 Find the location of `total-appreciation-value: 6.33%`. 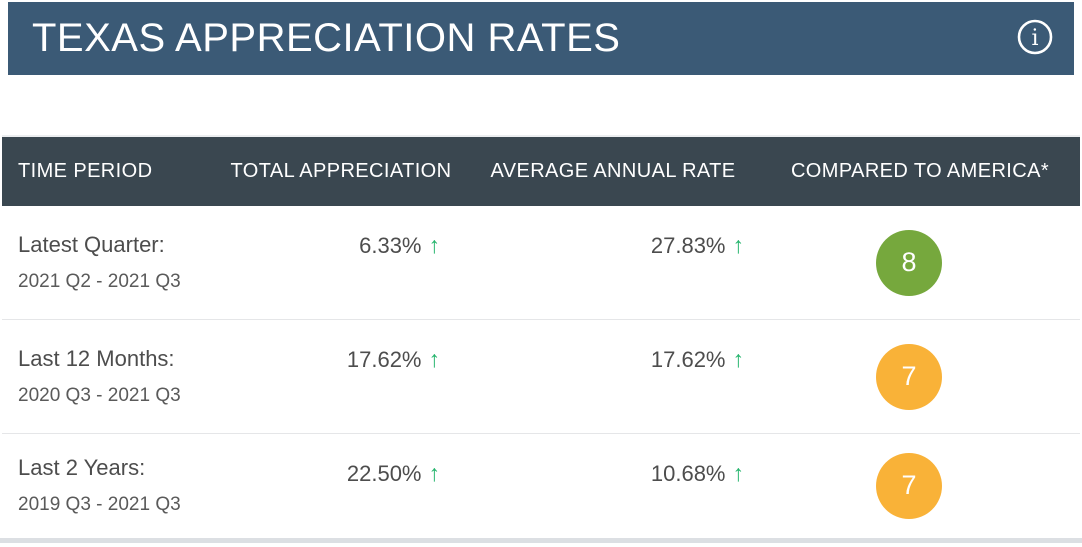

total-appreciation-value: 6.33% is located at coordinates (390, 245).